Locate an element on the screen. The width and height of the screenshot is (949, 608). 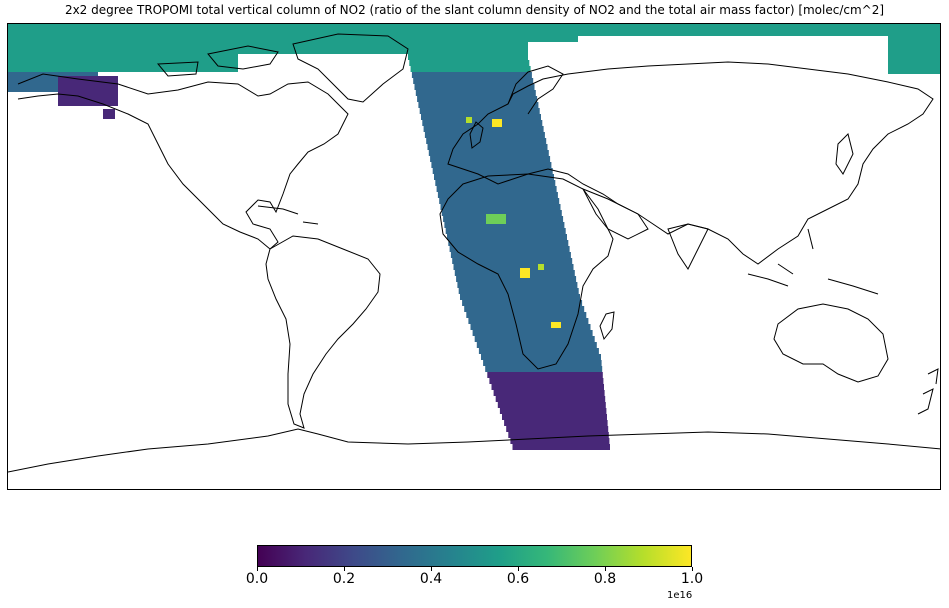
coast-uk is located at coordinates (476, 135).